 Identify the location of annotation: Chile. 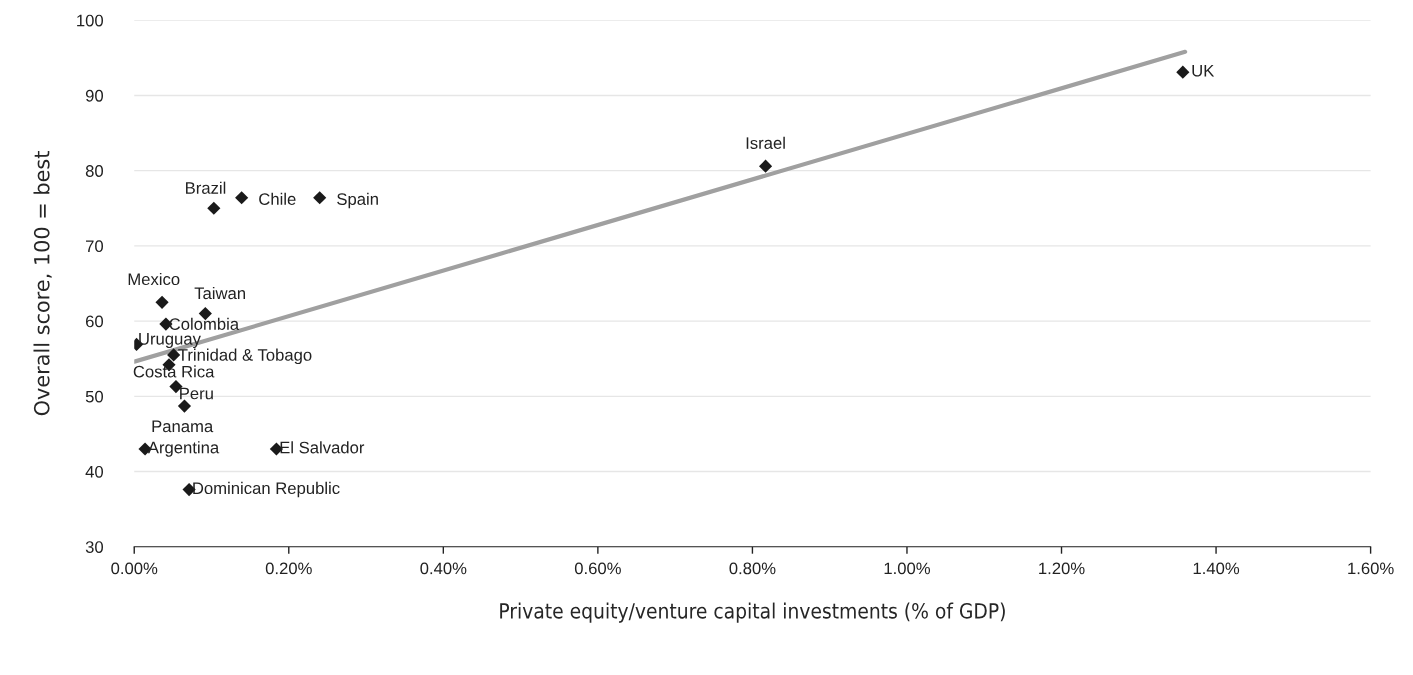
(277, 199).